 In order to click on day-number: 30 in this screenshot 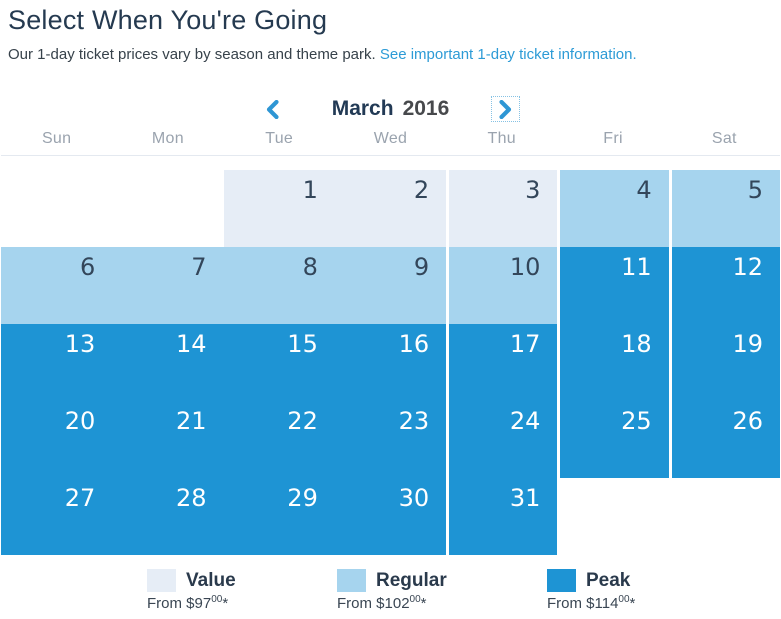, I will do `click(414, 498)`.